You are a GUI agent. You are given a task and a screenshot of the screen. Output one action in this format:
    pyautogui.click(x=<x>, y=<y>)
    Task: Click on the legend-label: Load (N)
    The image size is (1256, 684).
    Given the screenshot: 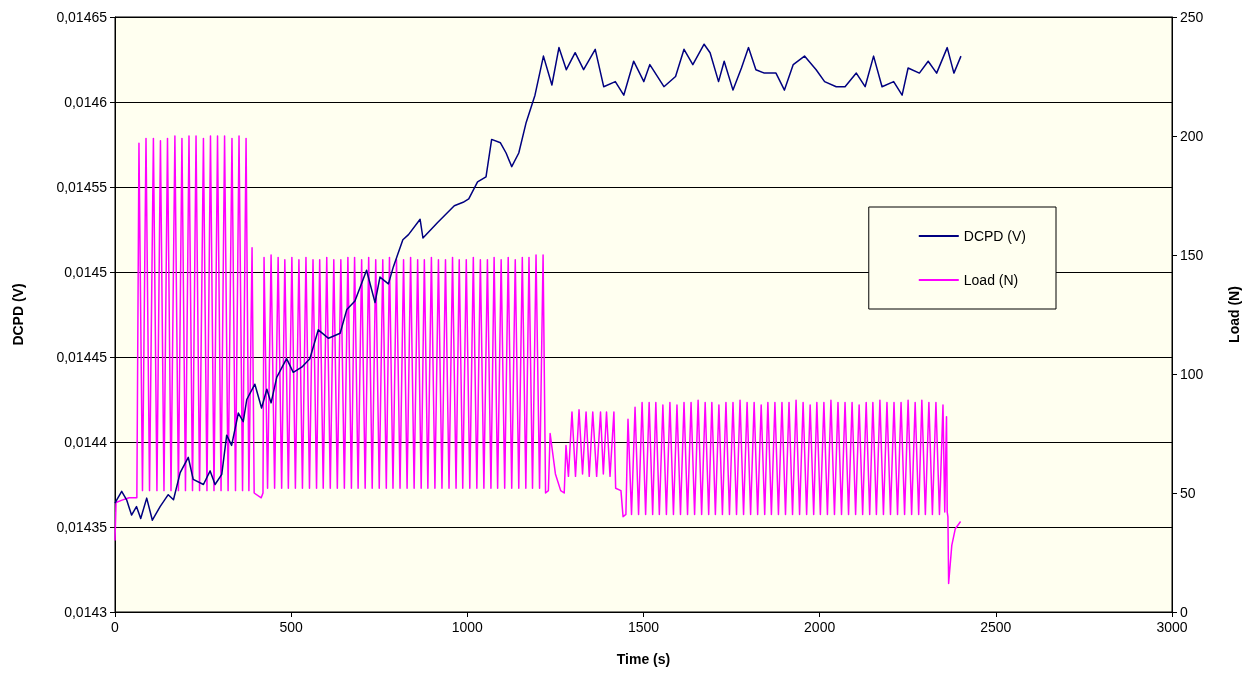 What is the action you would take?
    pyautogui.click(x=991, y=280)
    